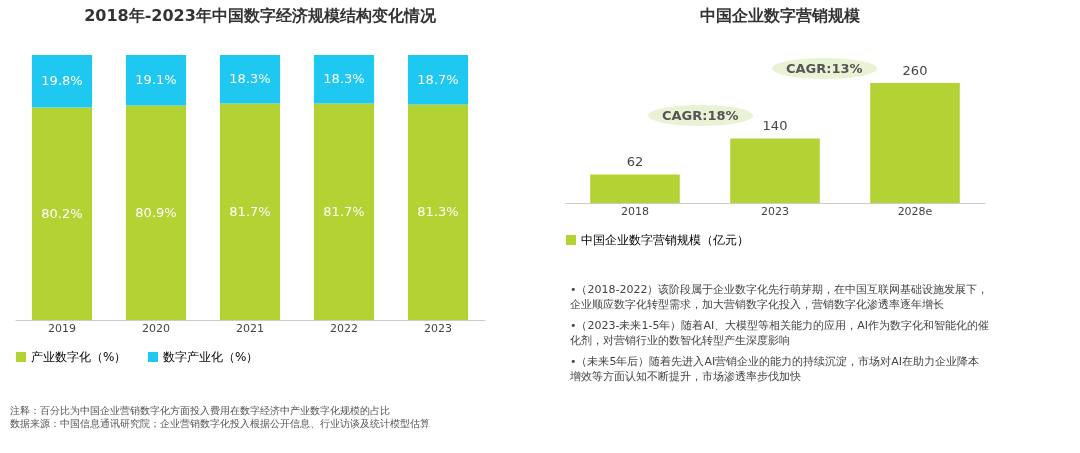 The image size is (1080, 453). I want to click on data-label: 80.9%, so click(156, 212).